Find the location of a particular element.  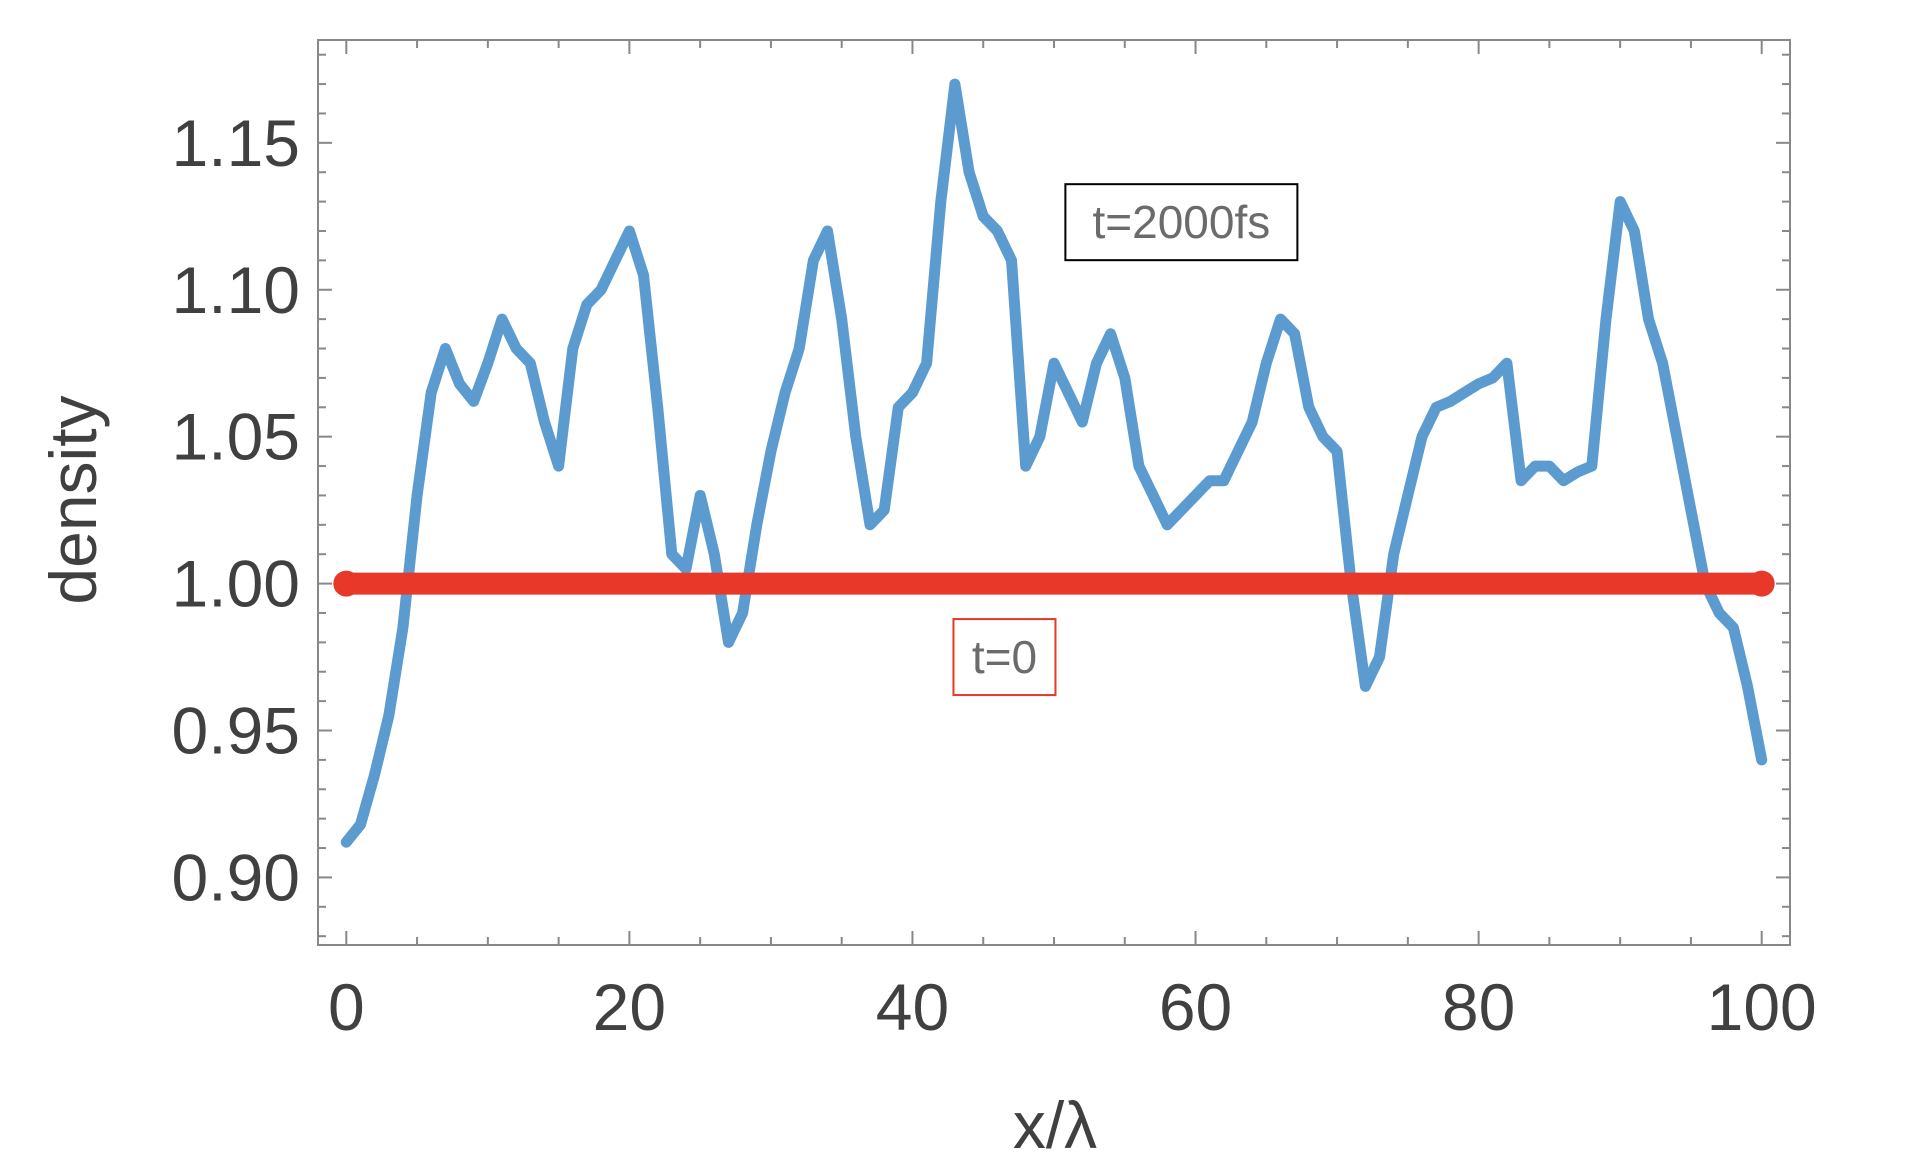

x-tick-label: 80 is located at coordinates (1478, 1007).